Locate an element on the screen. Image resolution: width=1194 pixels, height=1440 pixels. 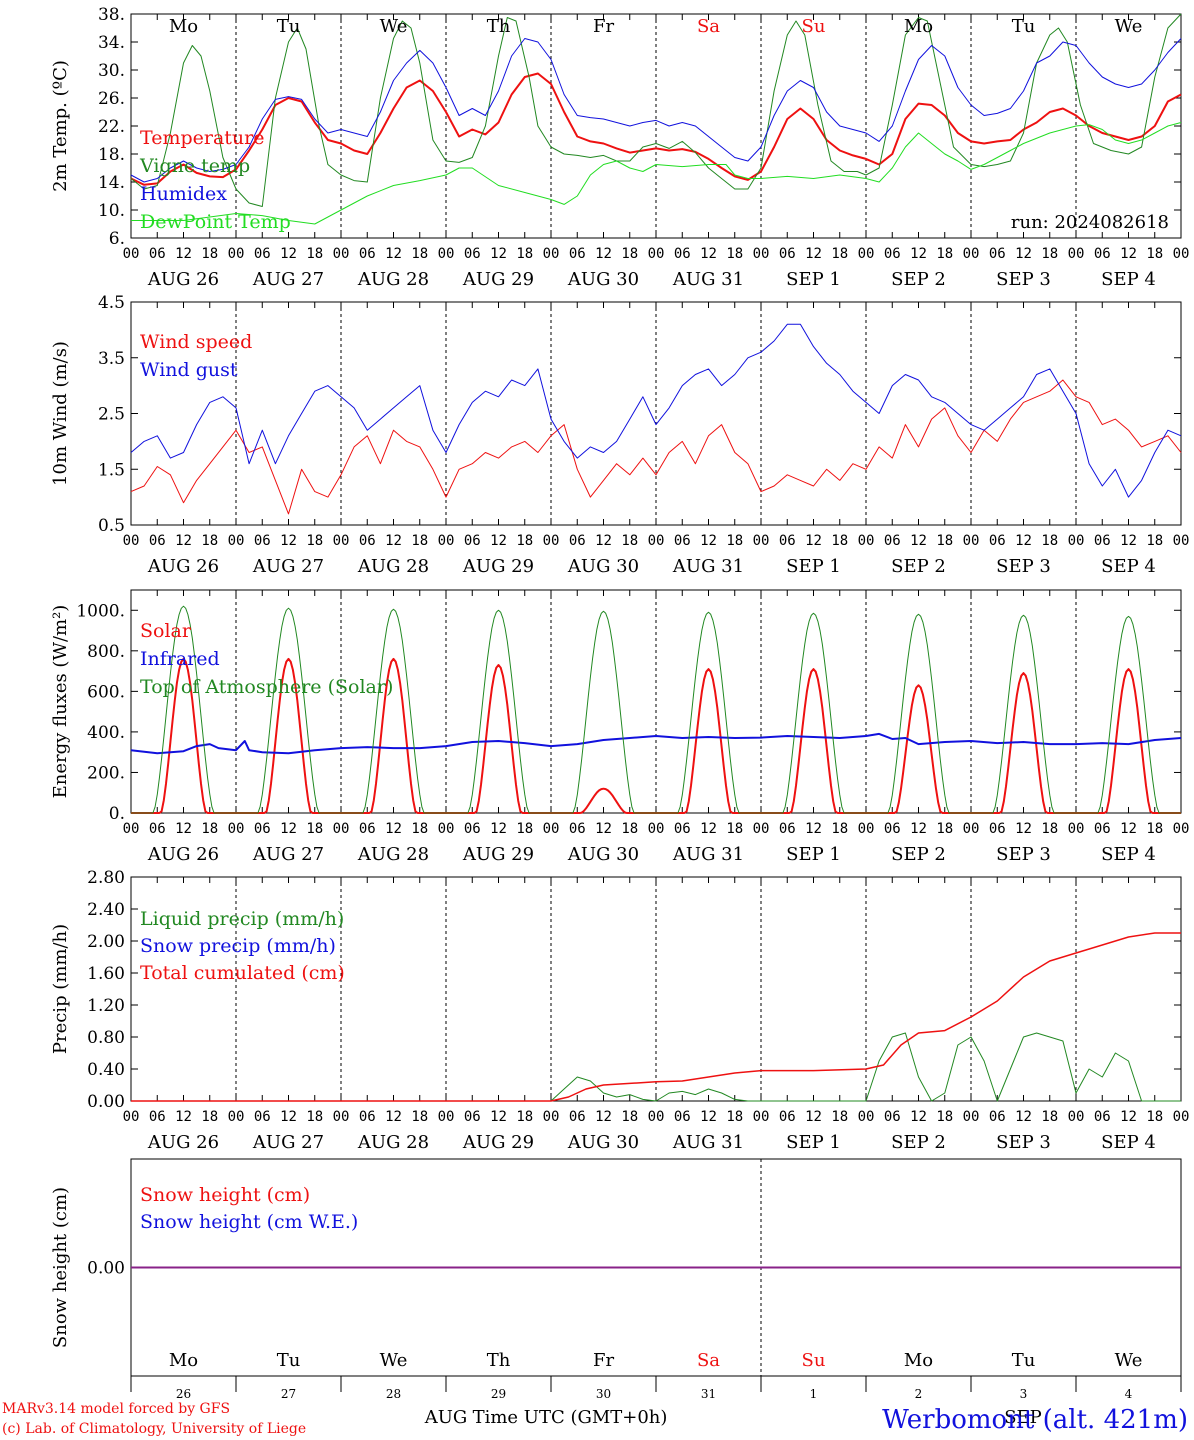
day-number-label: 2 is located at coordinates (919, 1394).